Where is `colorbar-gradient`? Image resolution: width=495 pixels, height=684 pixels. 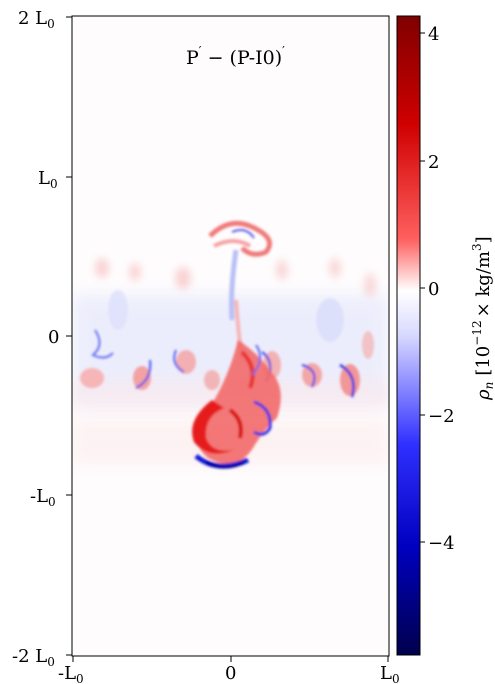
colorbar-gradient is located at coordinates (408, 335).